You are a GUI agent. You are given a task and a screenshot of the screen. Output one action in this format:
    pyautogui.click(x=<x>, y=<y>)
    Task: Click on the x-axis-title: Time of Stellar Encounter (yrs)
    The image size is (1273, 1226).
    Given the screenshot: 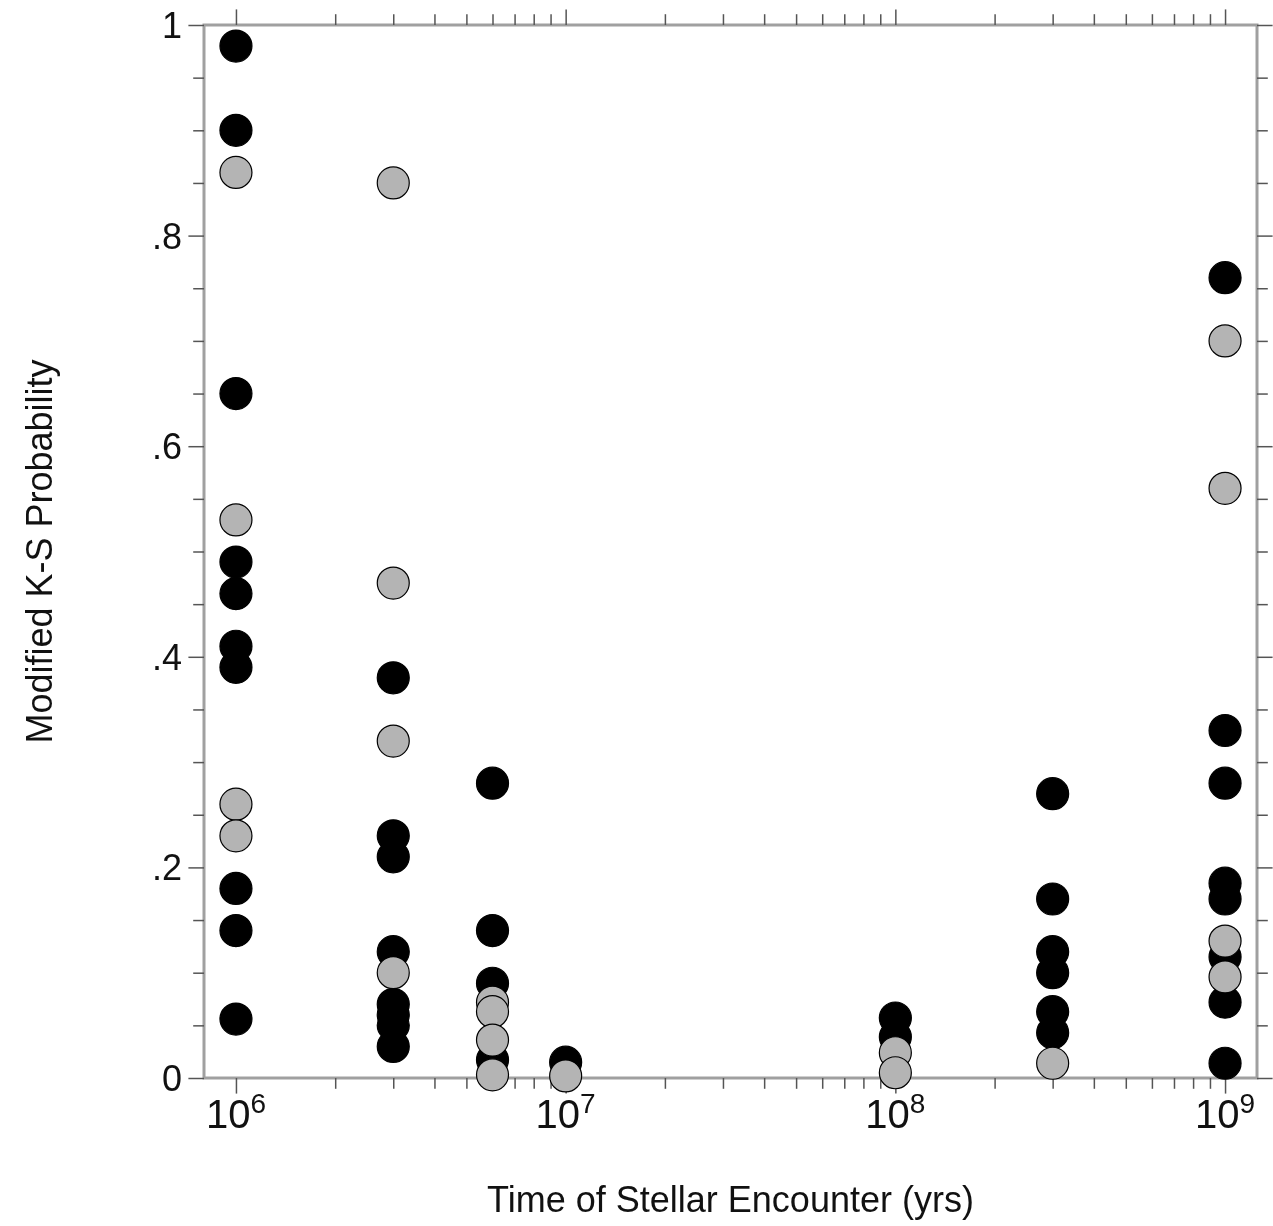 What is the action you would take?
    pyautogui.click(x=730, y=1199)
    